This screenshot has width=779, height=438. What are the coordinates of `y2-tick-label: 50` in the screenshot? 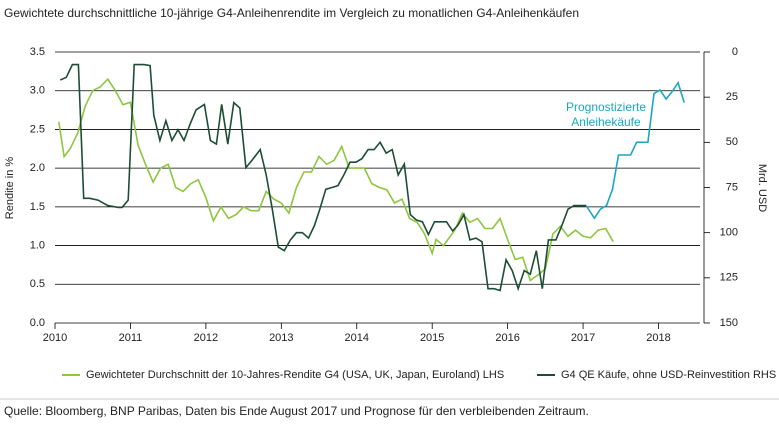 It's located at (732, 142).